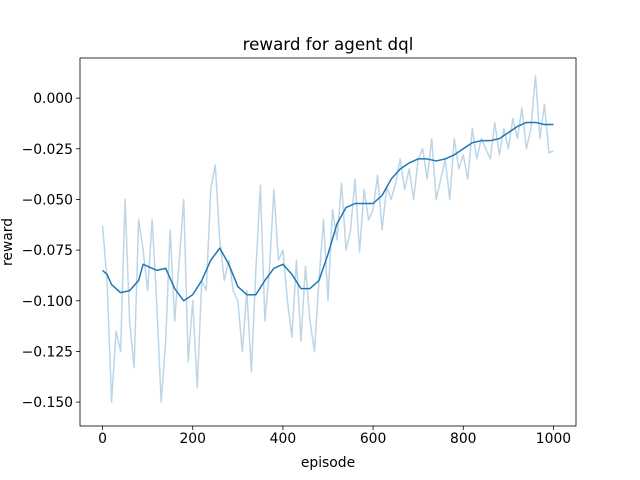  I want to click on x-tick-label: 0, so click(102, 439).